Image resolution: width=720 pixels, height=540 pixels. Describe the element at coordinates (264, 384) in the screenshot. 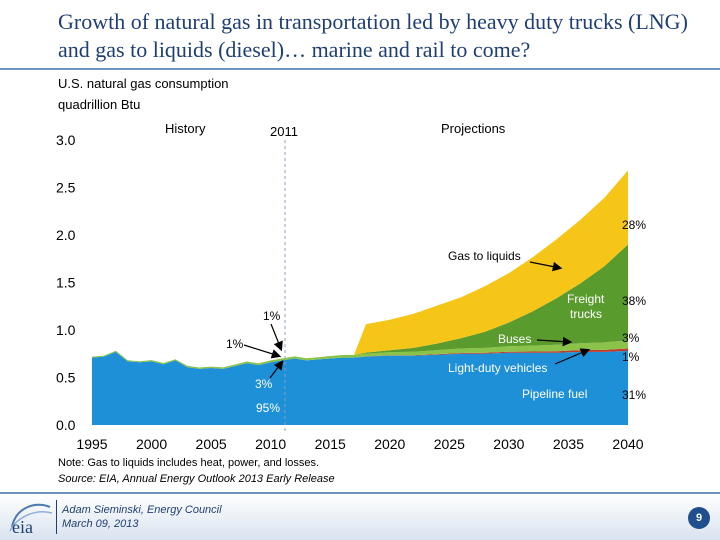

I see `share-2011-ldv: 3%` at that location.